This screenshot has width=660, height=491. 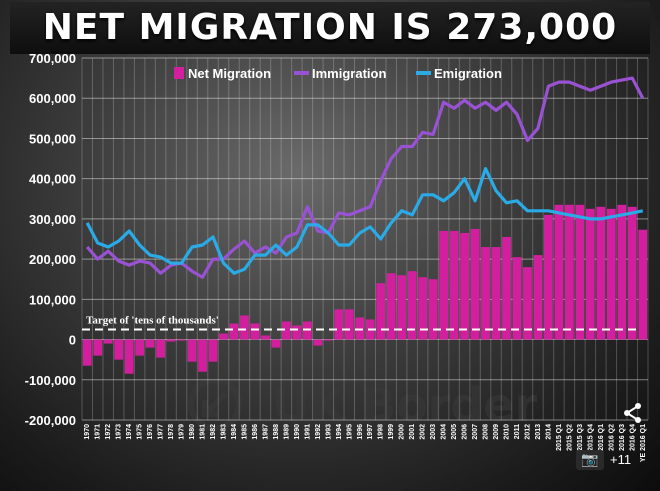 I want to click on x-tick-label: YE 2016 Q1, so click(x=643, y=443).